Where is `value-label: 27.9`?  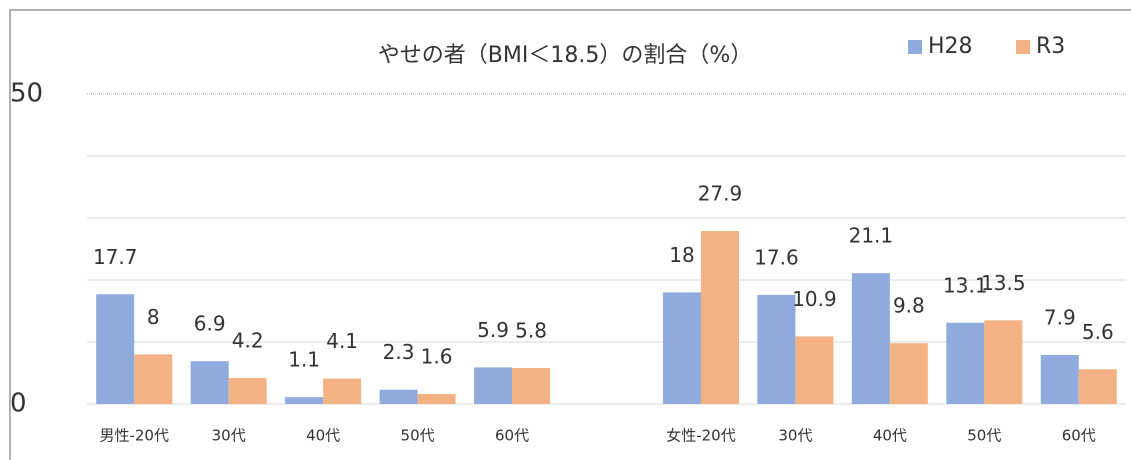
value-label: 27.9 is located at coordinates (720, 194).